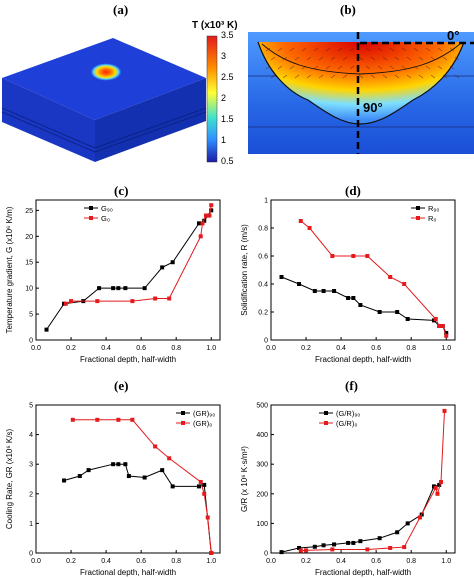  I want to click on y-tick-label: 4, so click(31, 435).